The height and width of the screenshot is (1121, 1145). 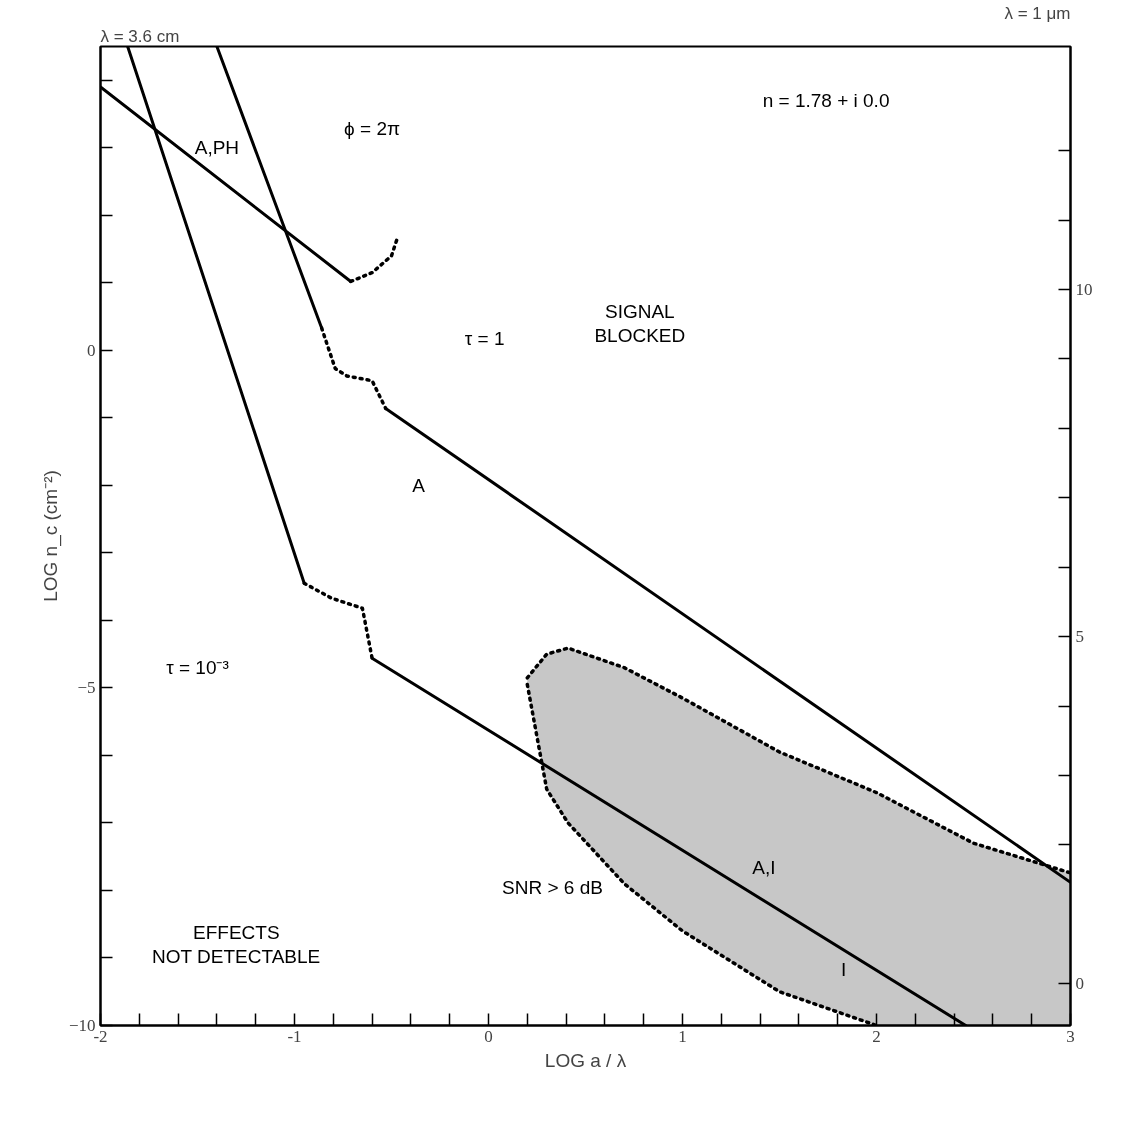 What do you see at coordinates (488, 1036) in the screenshot?
I see `x-tick-label: 0` at bounding box center [488, 1036].